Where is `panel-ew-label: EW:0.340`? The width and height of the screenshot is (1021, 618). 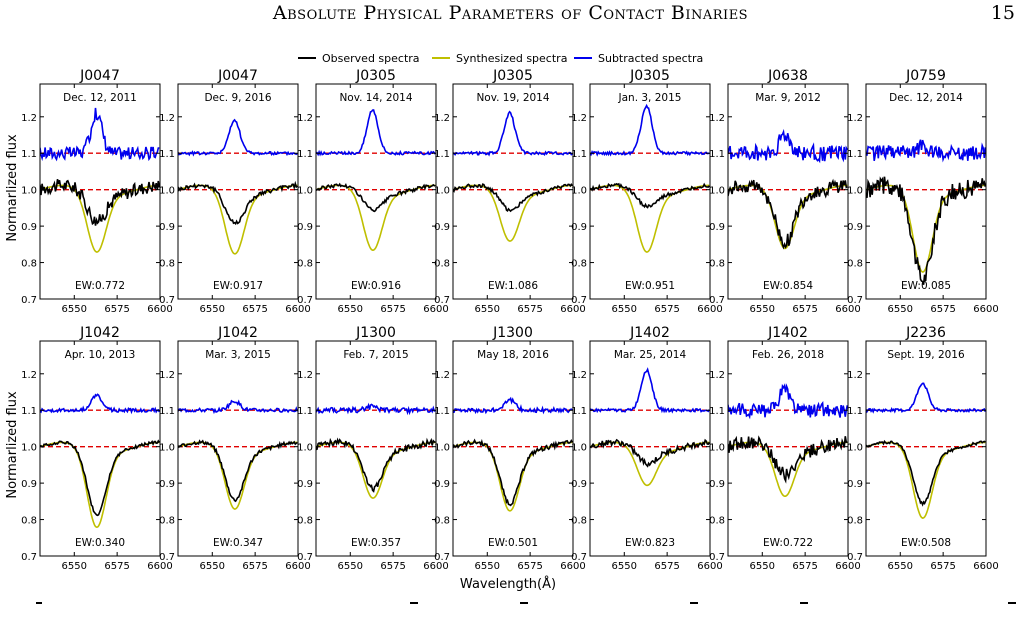
panel-ew-label: EW:0.340 is located at coordinates (100, 543).